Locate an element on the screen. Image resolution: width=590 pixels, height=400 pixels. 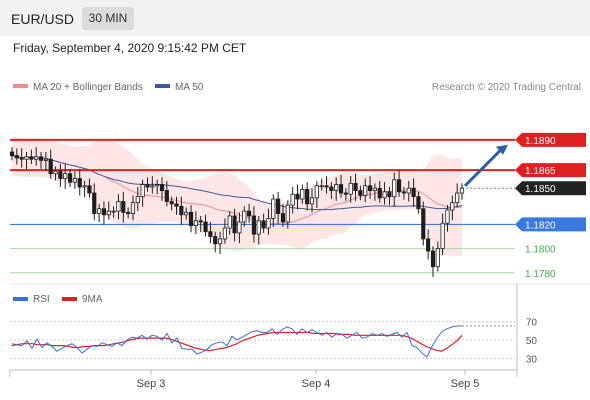
level-label: 1.1850 is located at coordinates (540, 189).